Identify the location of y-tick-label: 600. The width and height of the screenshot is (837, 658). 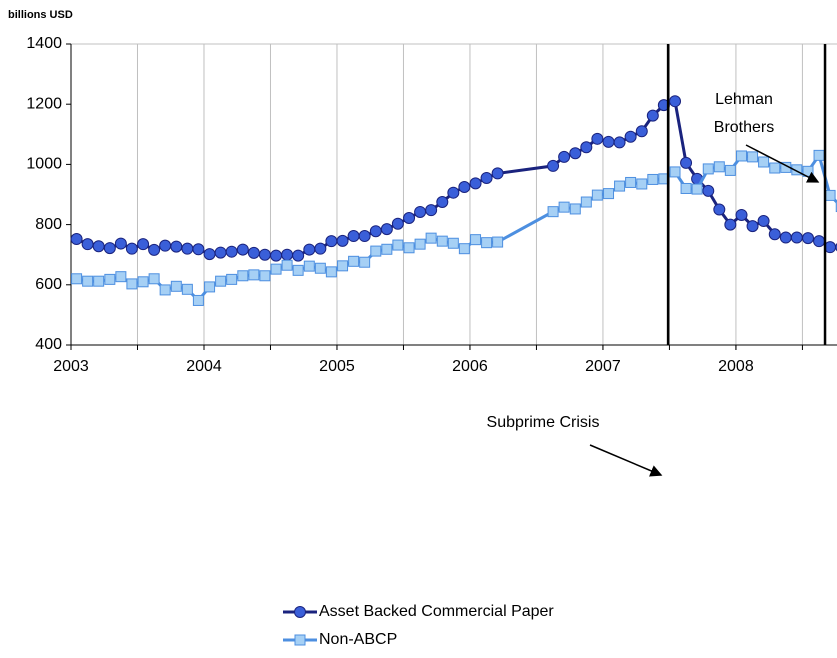
(48, 284).